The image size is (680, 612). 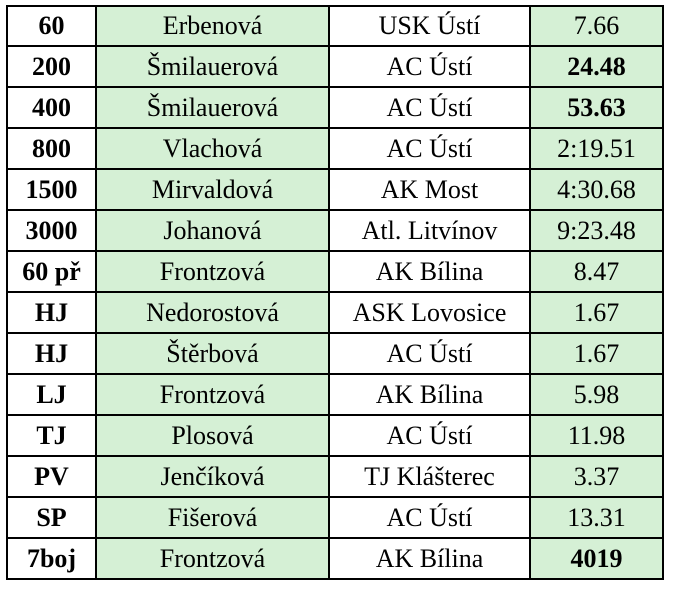 I want to click on athlete-cell: Mirvaldová, so click(x=212, y=189).